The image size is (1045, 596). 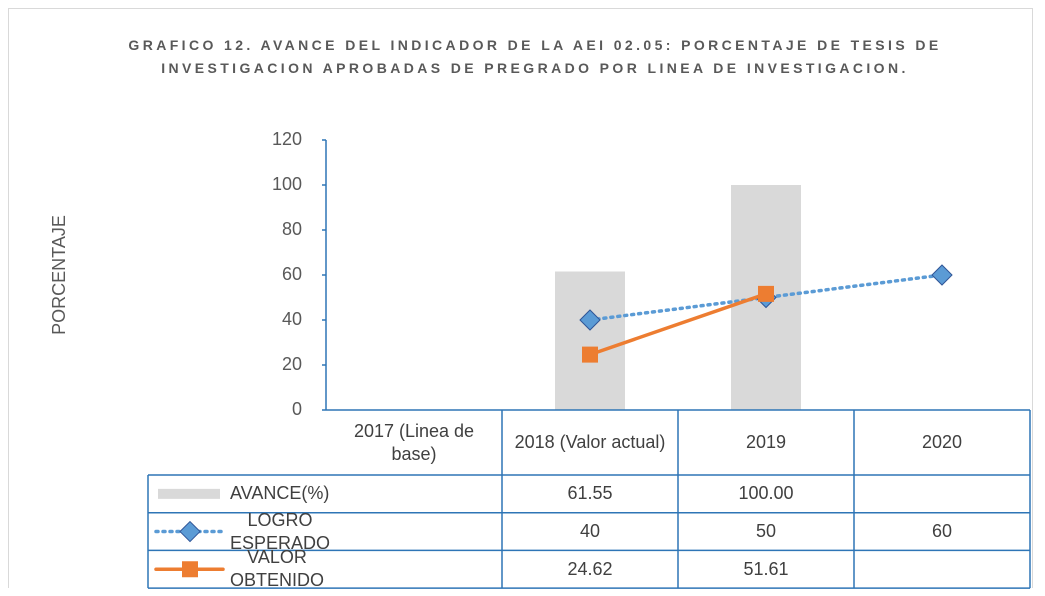 What do you see at coordinates (280, 493) in the screenshot?
I see `legend-label: AVANCE(%)` at bounding box center [280, 493].